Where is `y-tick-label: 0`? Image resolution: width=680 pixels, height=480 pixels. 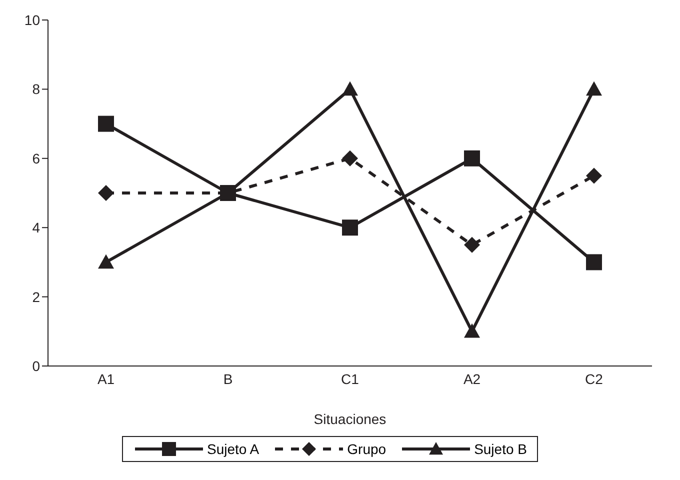 y-tick-label: 0 is located at coordinates (36, 366).